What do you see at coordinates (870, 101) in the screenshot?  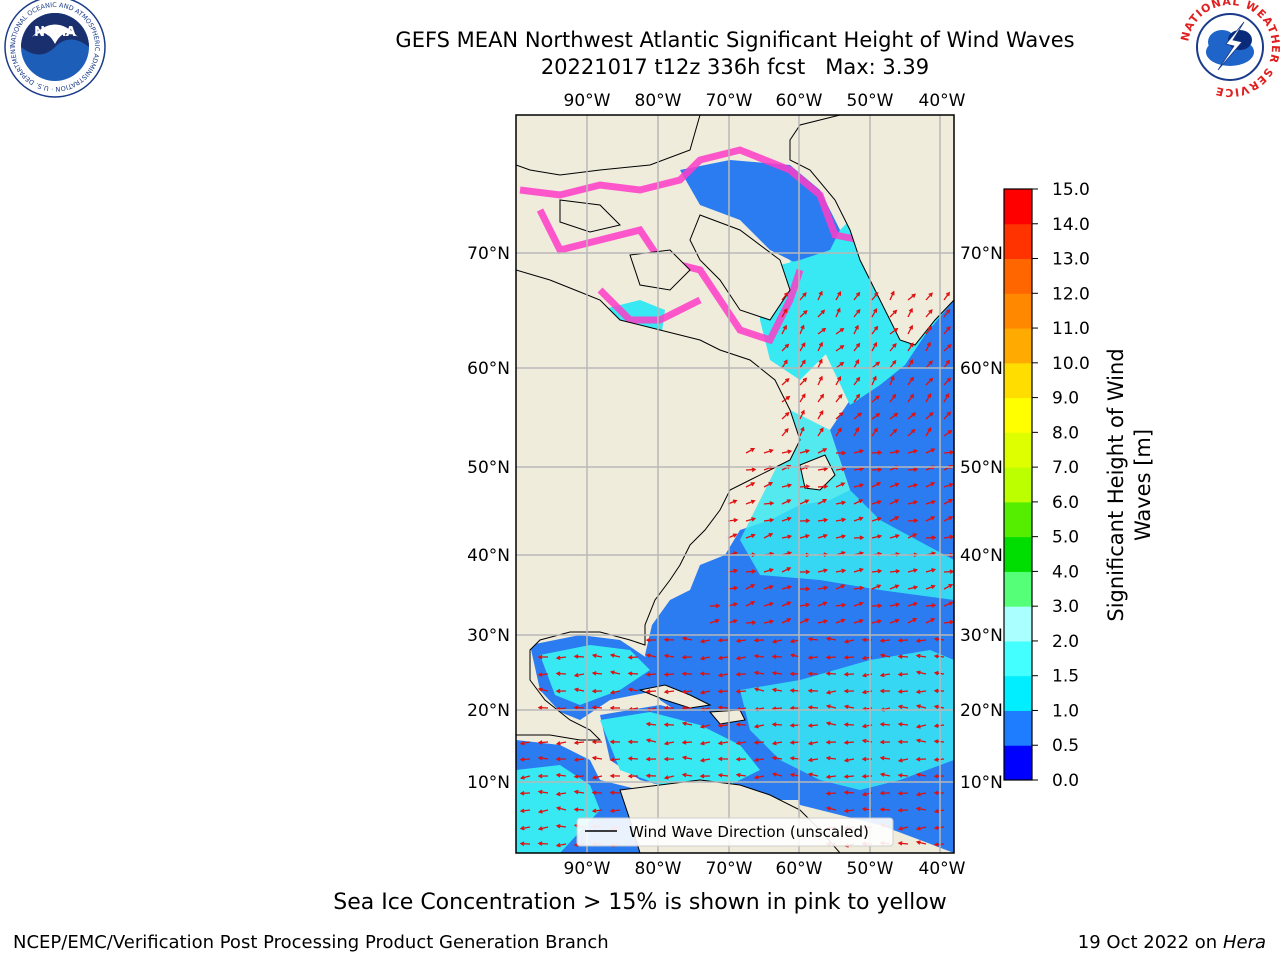 I see `lon-label: 50°W` at bounding box center [870, 101].